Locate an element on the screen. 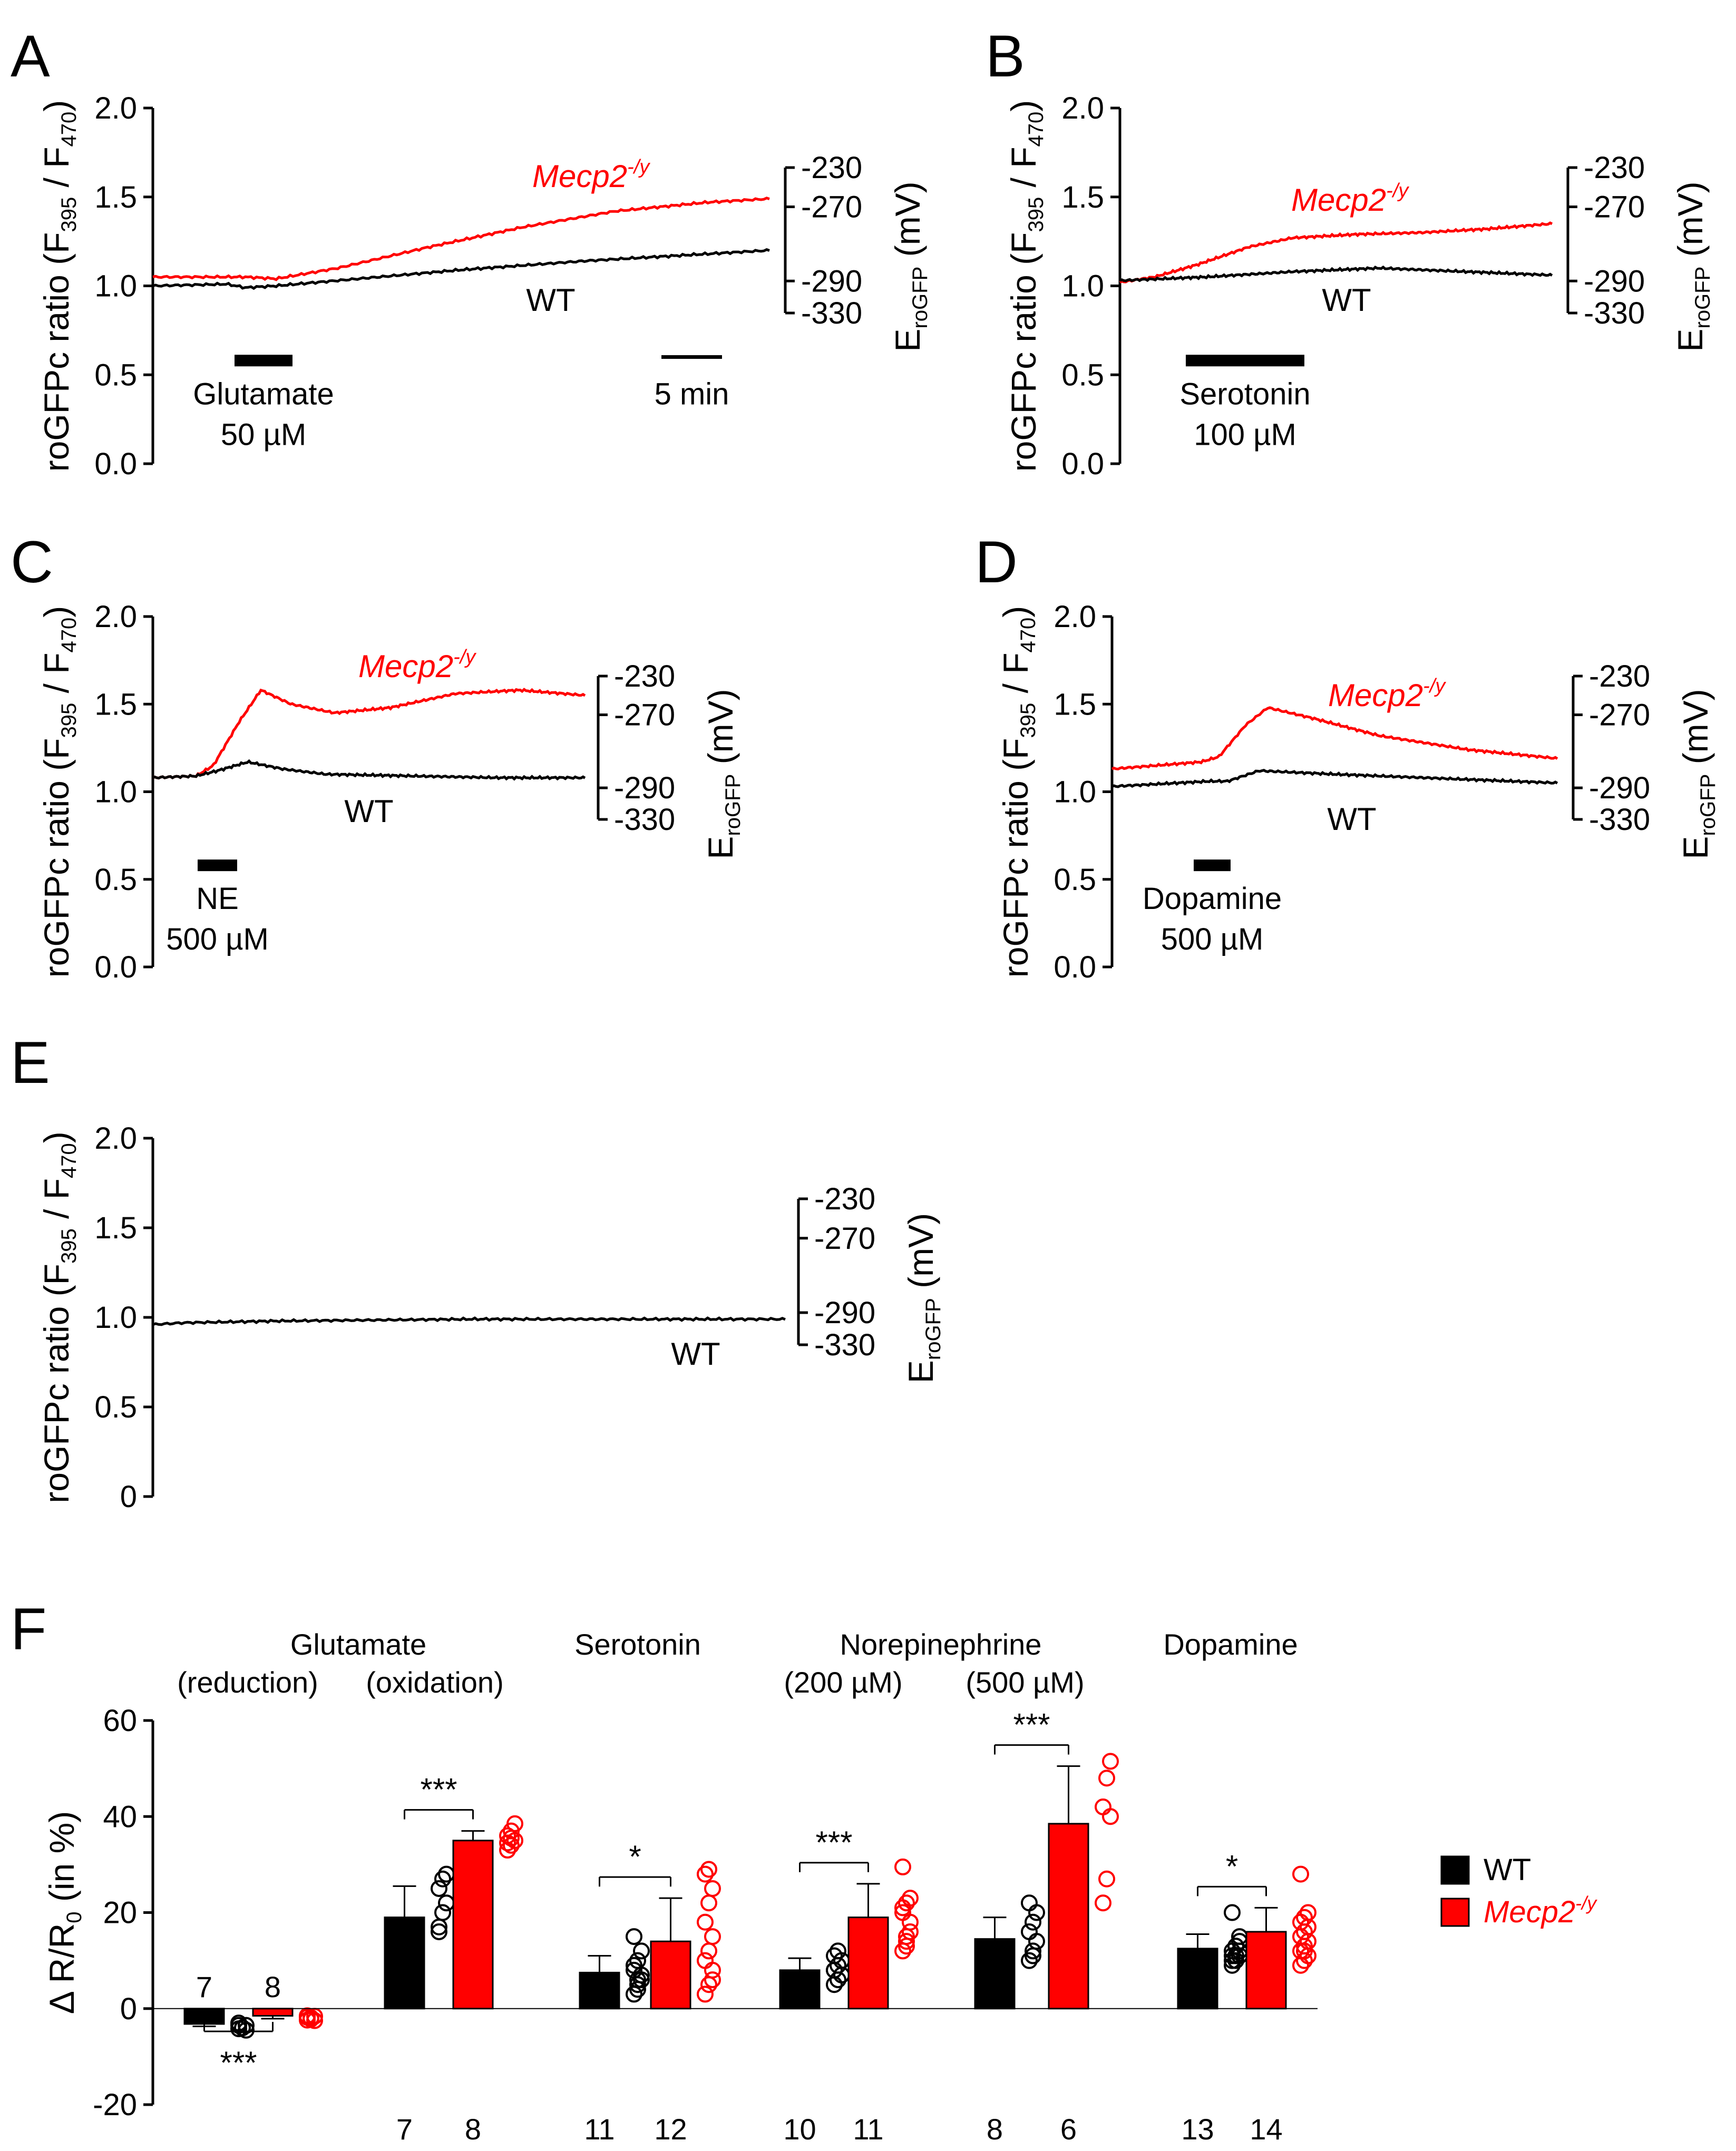 This screenshot has height=2151, width=1736. n-label-mecp2: 8 is located at coordinates (473, 2129).